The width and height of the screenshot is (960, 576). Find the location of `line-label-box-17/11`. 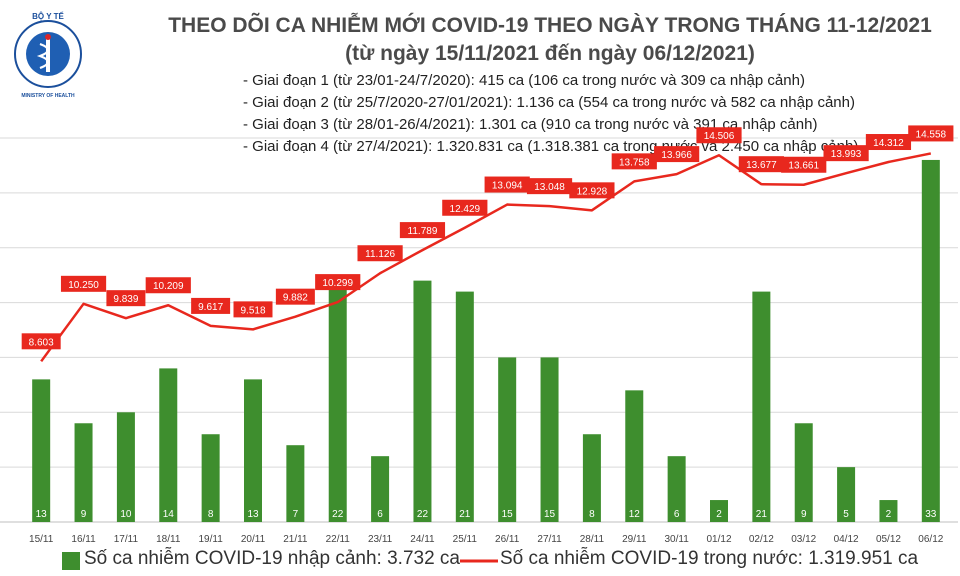

line-label-box-17/11 is located at coordinates (126, 298).